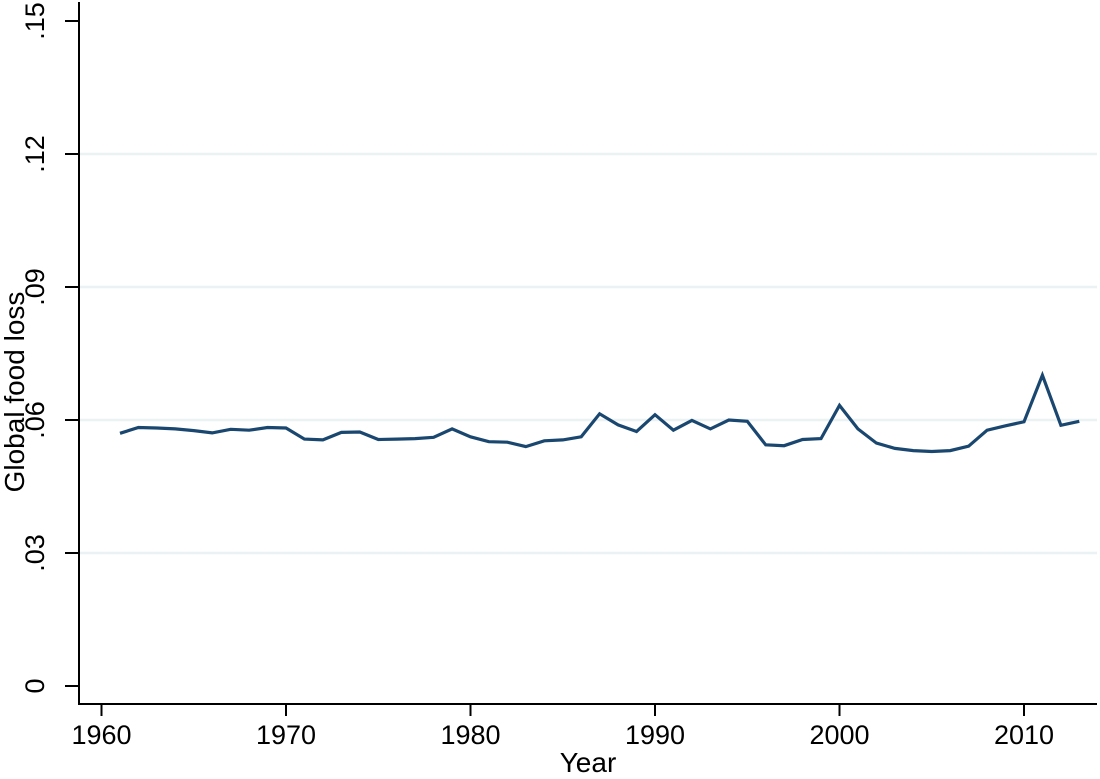 This screenshot has width=1100, height=779. Describe the element at coordinates (1024, 735) in the screenshot. I see `x-tick-label: 2010` at that location.